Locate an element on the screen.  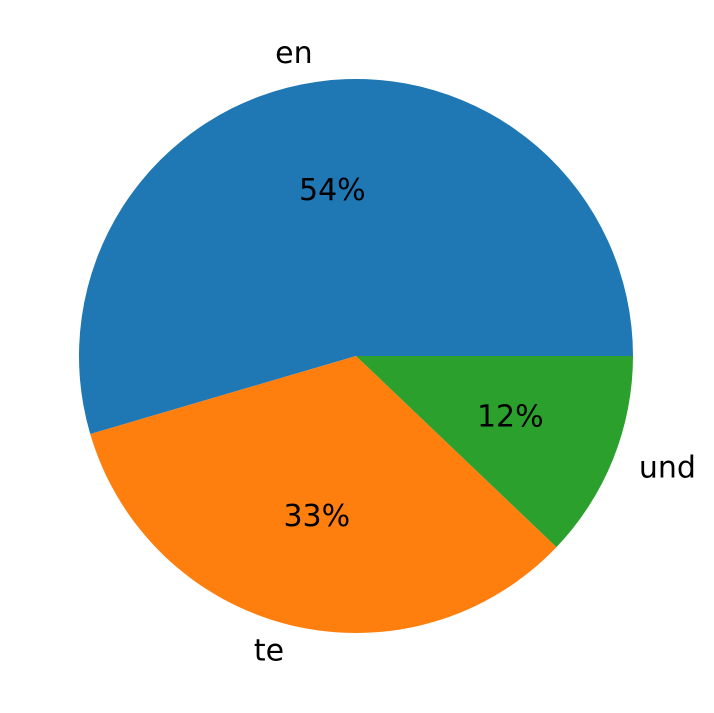
value-label: 54% is located at coordinates (332, 190).